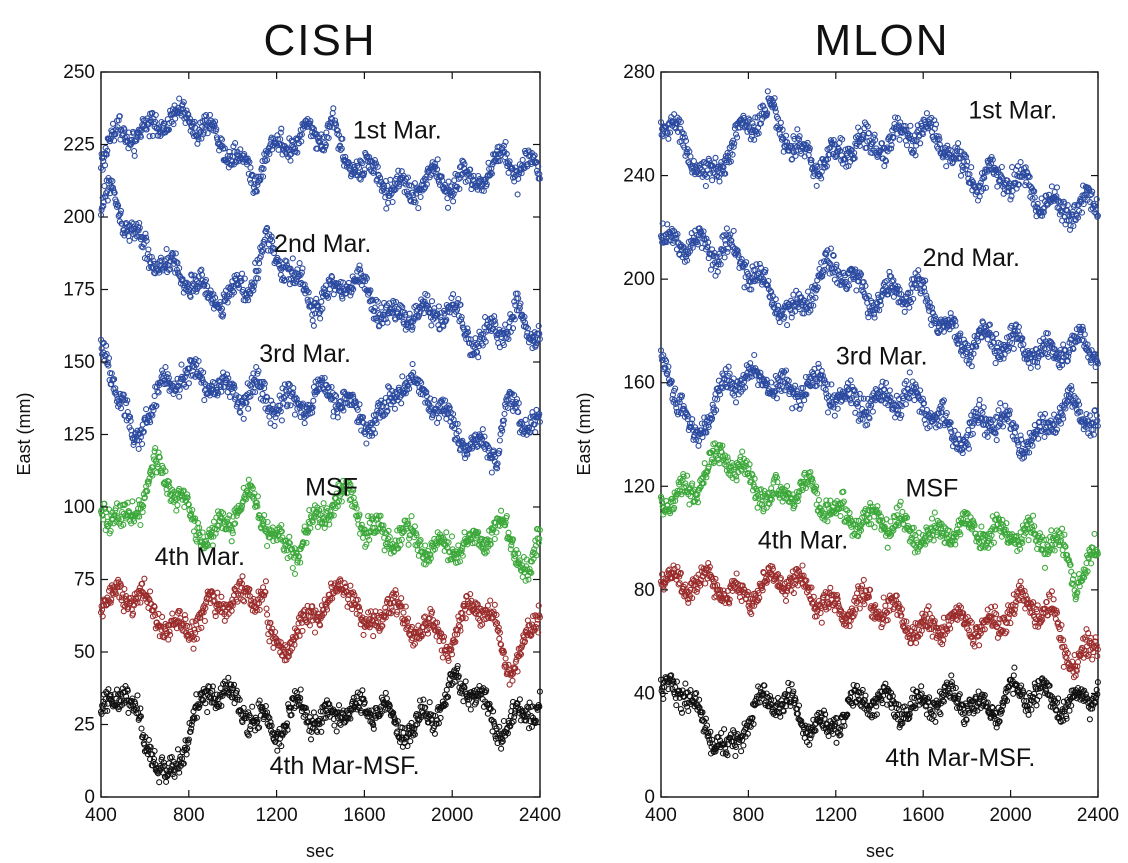  Describe the element at coordinates (331, 487) in the screenshot. I see `series-label: MSF` at that location.